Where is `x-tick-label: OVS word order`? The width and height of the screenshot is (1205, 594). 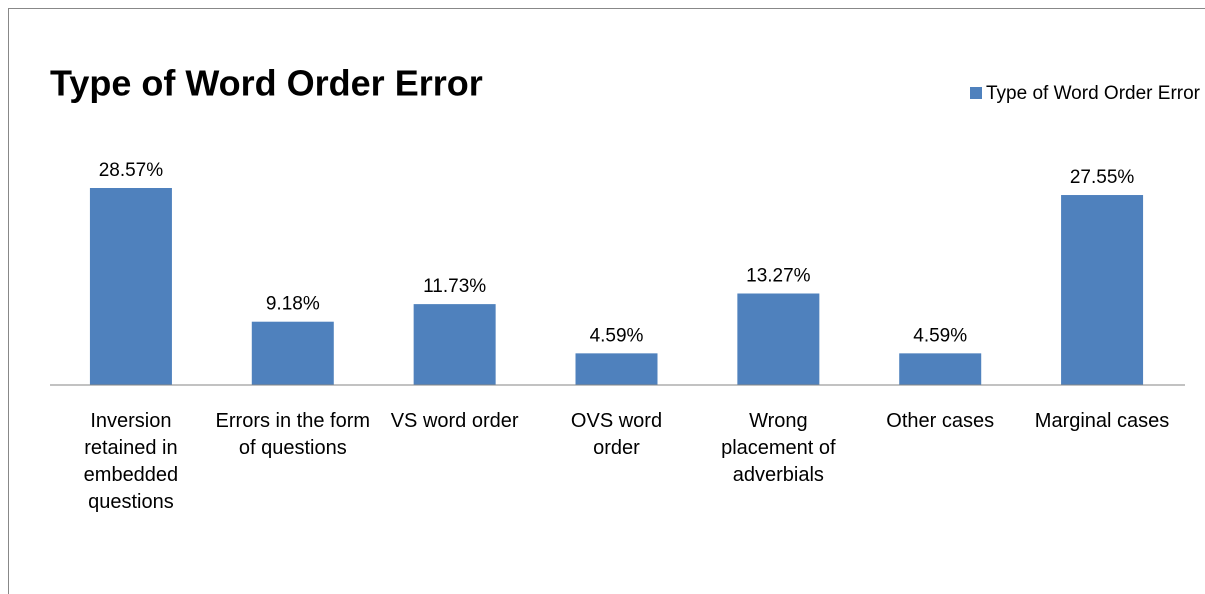 x-tick-label: OVS word order is located at coordinates (616, 434).